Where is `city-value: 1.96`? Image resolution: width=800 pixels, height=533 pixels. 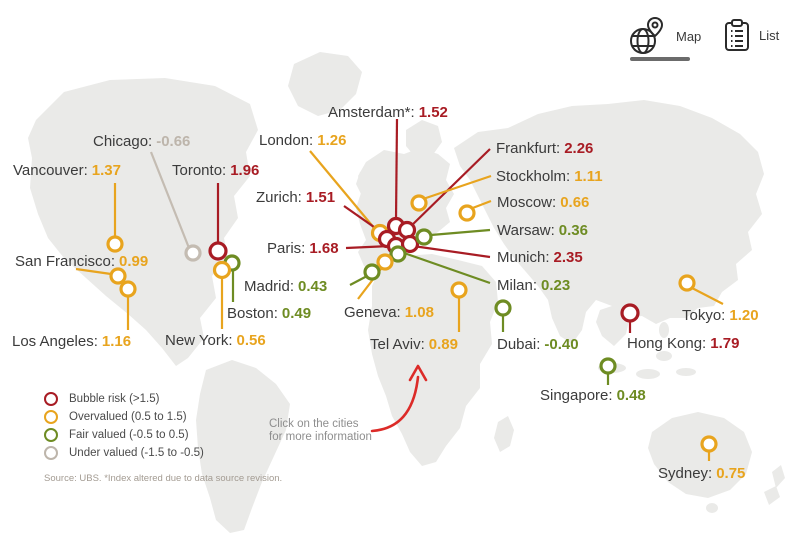
city-value: 1.96 is located at coordinates (245, 170).